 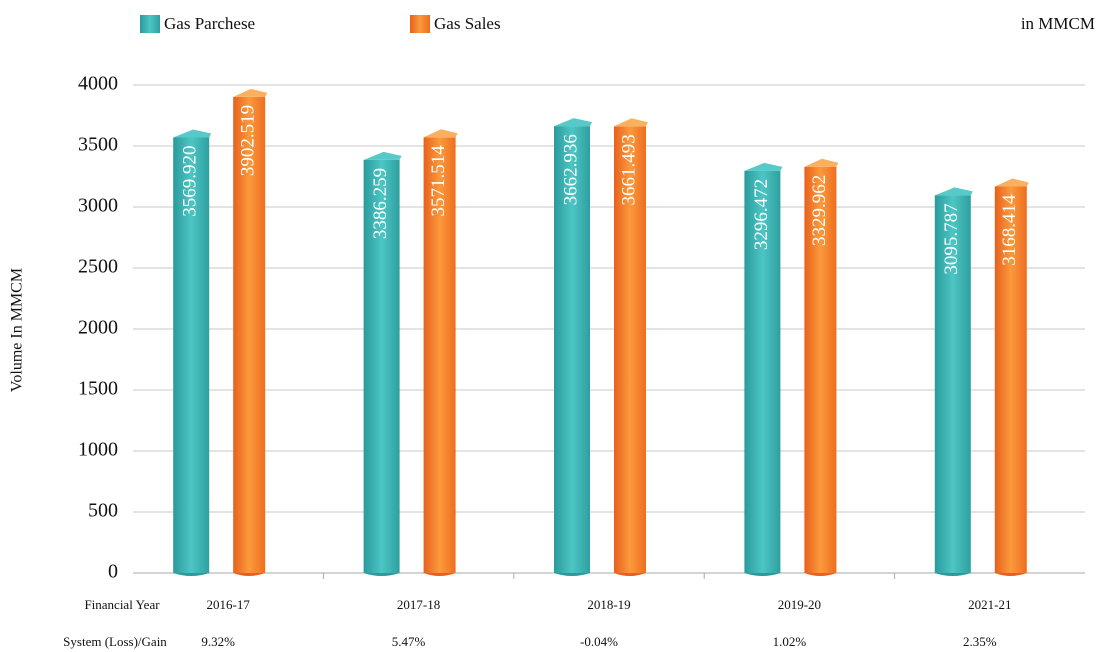 I want to click on y-tick-label: 4000, so click(x=98, y=84).